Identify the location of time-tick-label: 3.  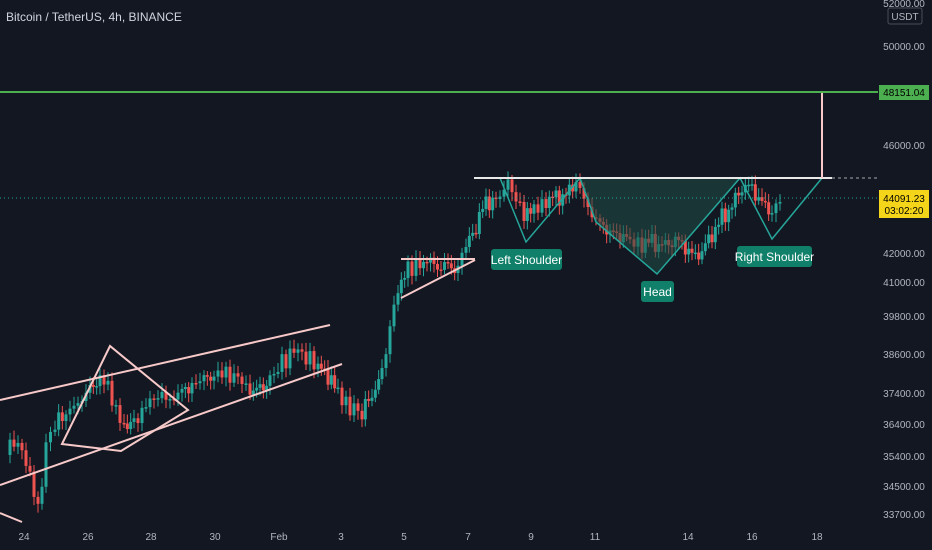
(341, 537).